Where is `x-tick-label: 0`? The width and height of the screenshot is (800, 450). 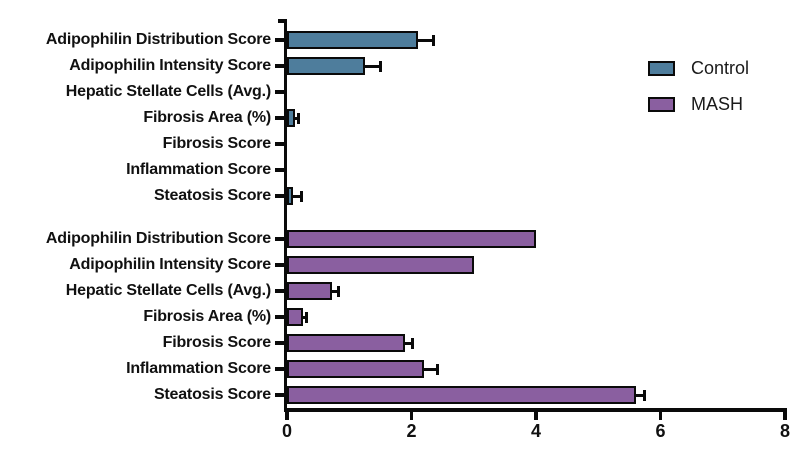 x-tick-label: 0 is located at coordinates (286, 431).